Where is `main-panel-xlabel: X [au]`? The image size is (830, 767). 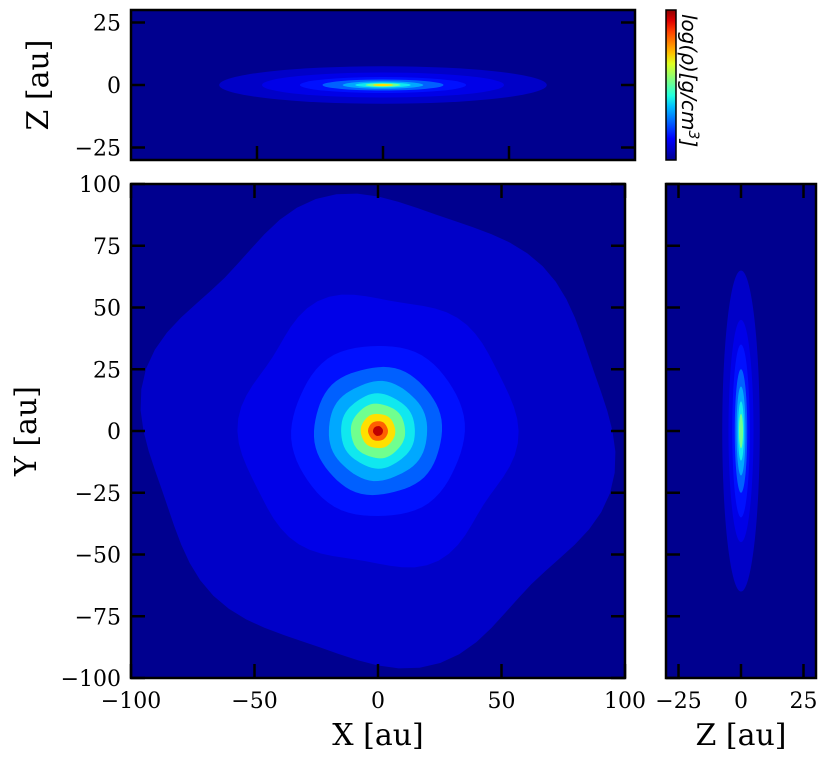
main-panel-xlabel: X [au] is located at coordinates (378, 735).